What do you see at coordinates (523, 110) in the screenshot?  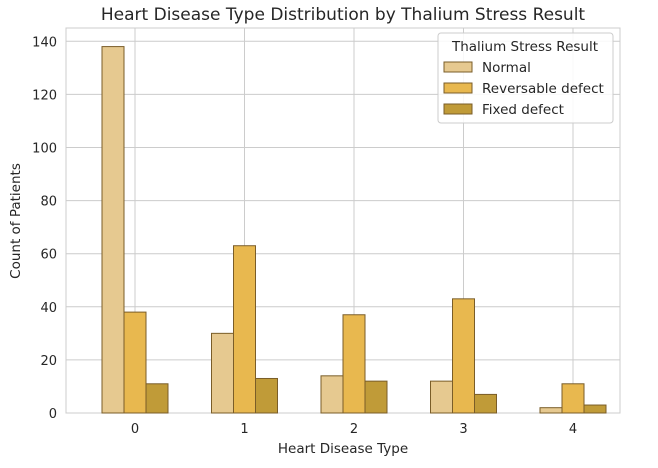 I see `legend-label: Fixed defect` at bounding box center [523, 110].